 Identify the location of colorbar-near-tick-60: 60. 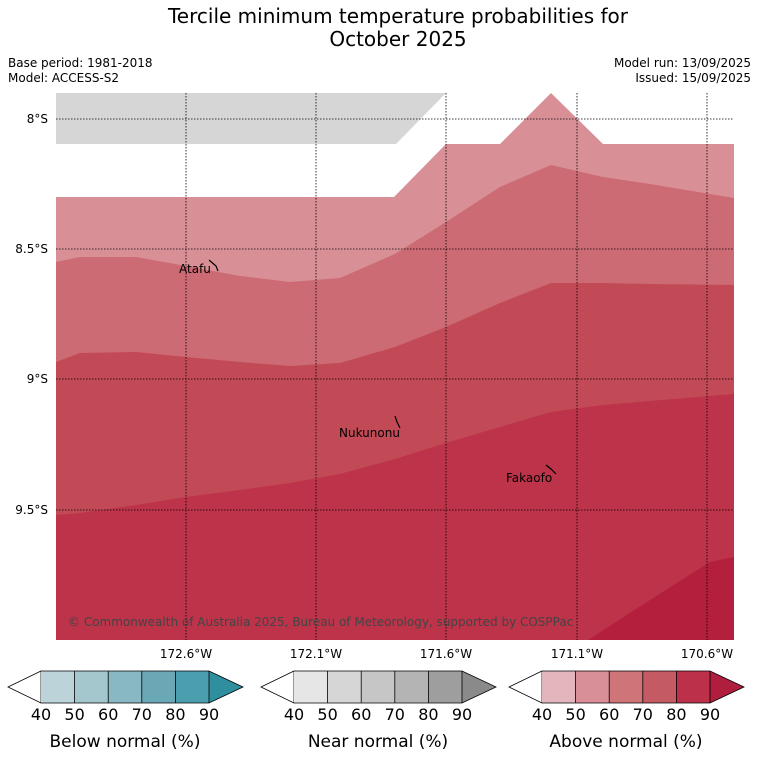
(361, 714).